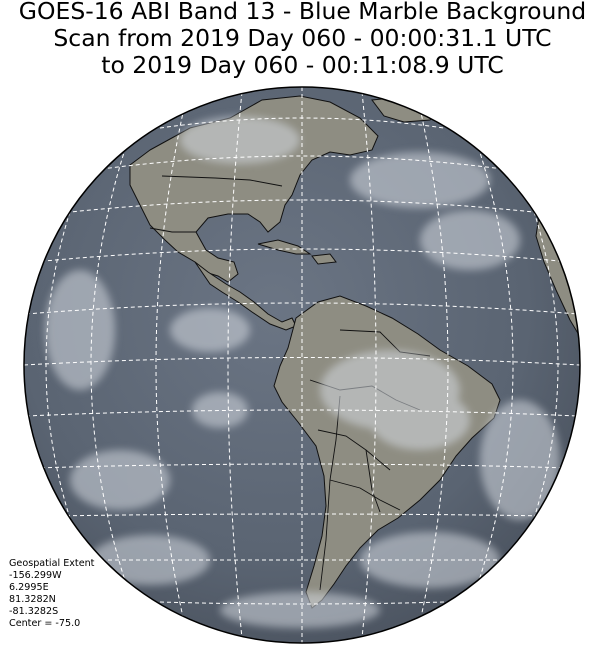 The height and width of the screenshot is (645, 605). What do you see at coordinates (284, 247) in the screenshot?
I see `landmass-cuba` at bounding box center [284, 247].